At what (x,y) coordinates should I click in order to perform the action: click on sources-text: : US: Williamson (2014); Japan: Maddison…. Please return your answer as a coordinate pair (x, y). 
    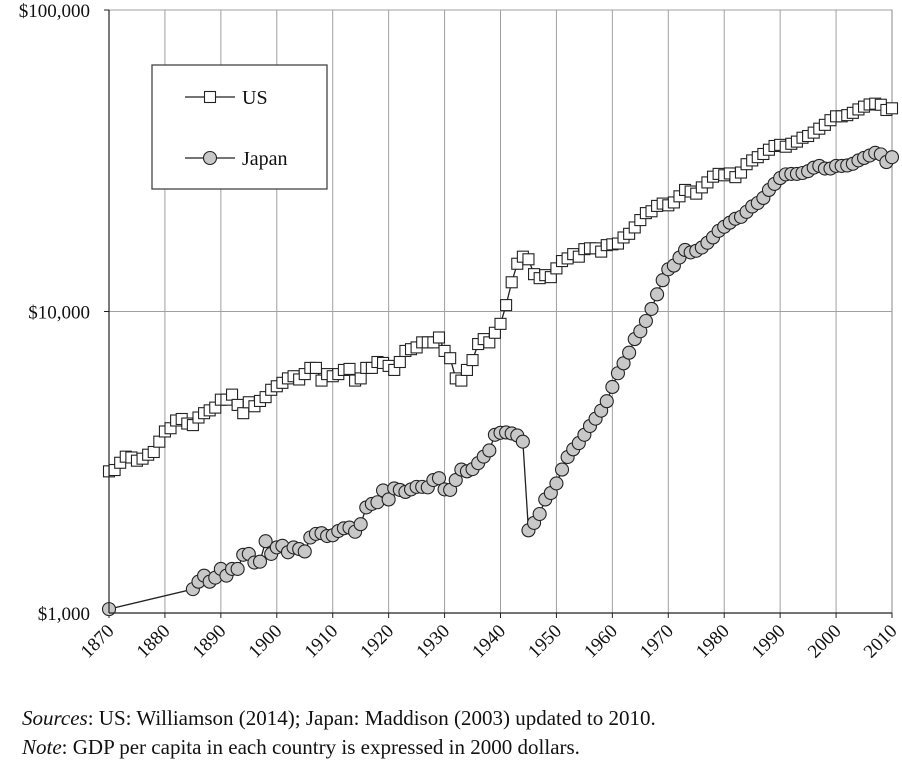
    Looking at the image, I should click on (371, 718).